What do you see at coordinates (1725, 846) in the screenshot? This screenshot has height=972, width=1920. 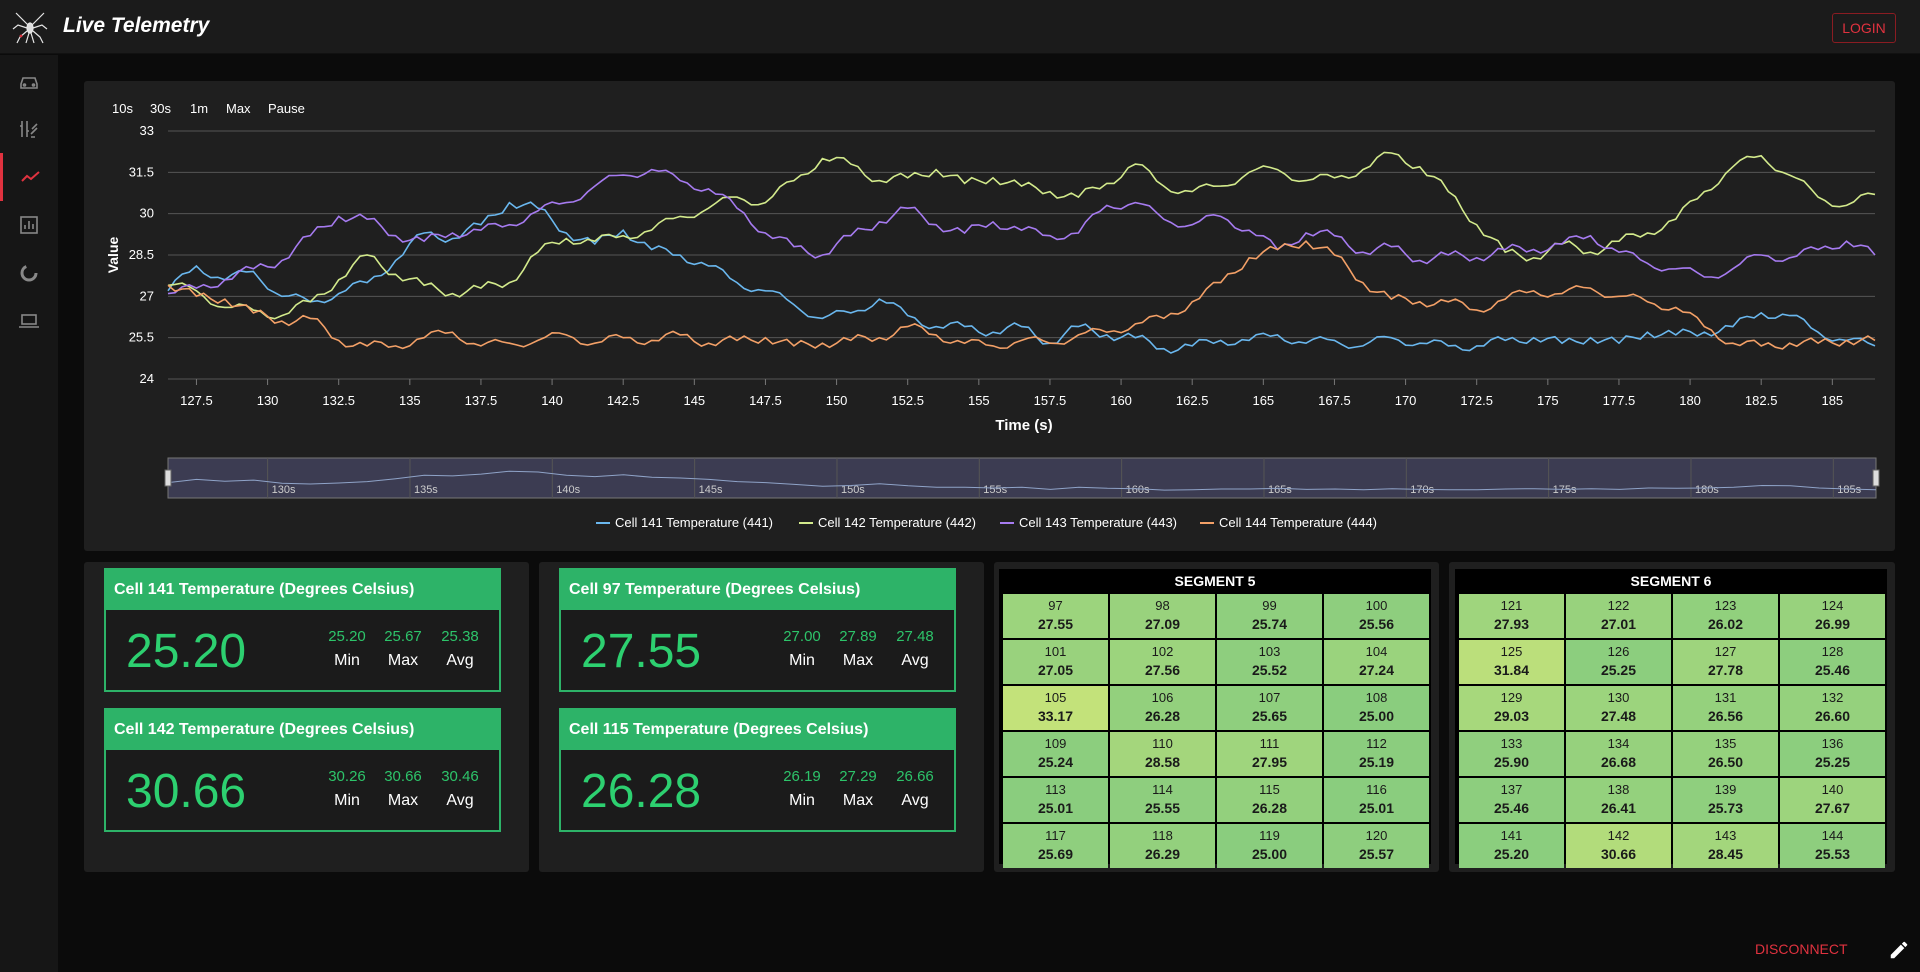 I see `cell-tile: 143 28.45` at bounding box center [1725, 846].